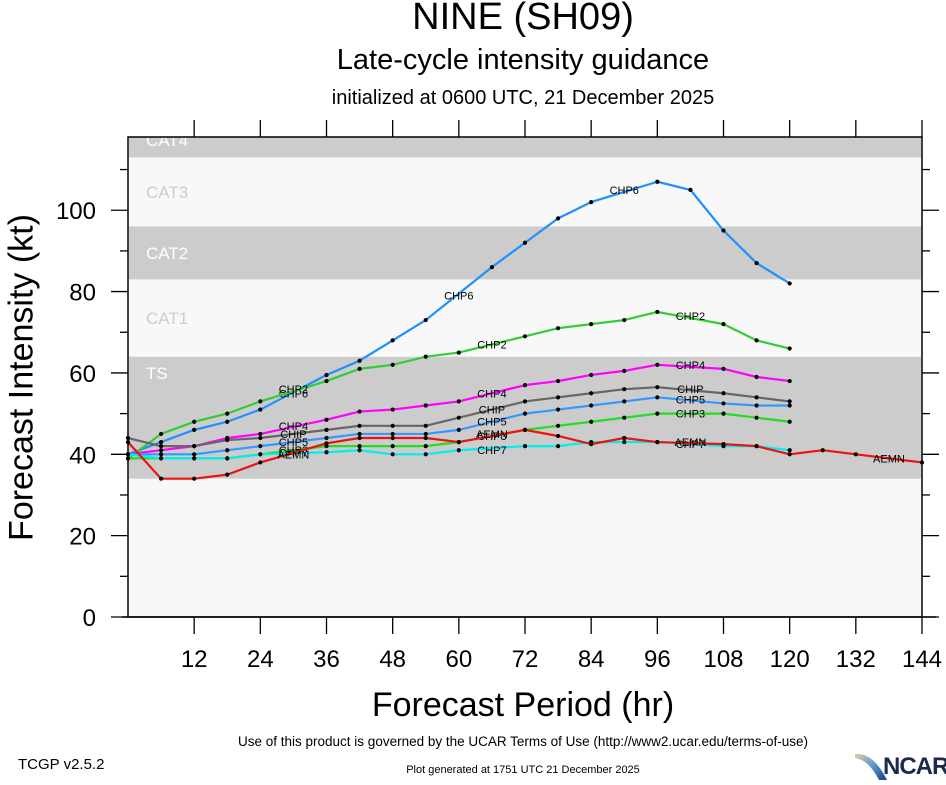 Image resolution: width=946 pixels, height=785 pixels. What do you see at coordinates (523, 705) in the screenshot?
I see `x-axis-label: Forecast Period (hr)` at bounding box center [523, 705].